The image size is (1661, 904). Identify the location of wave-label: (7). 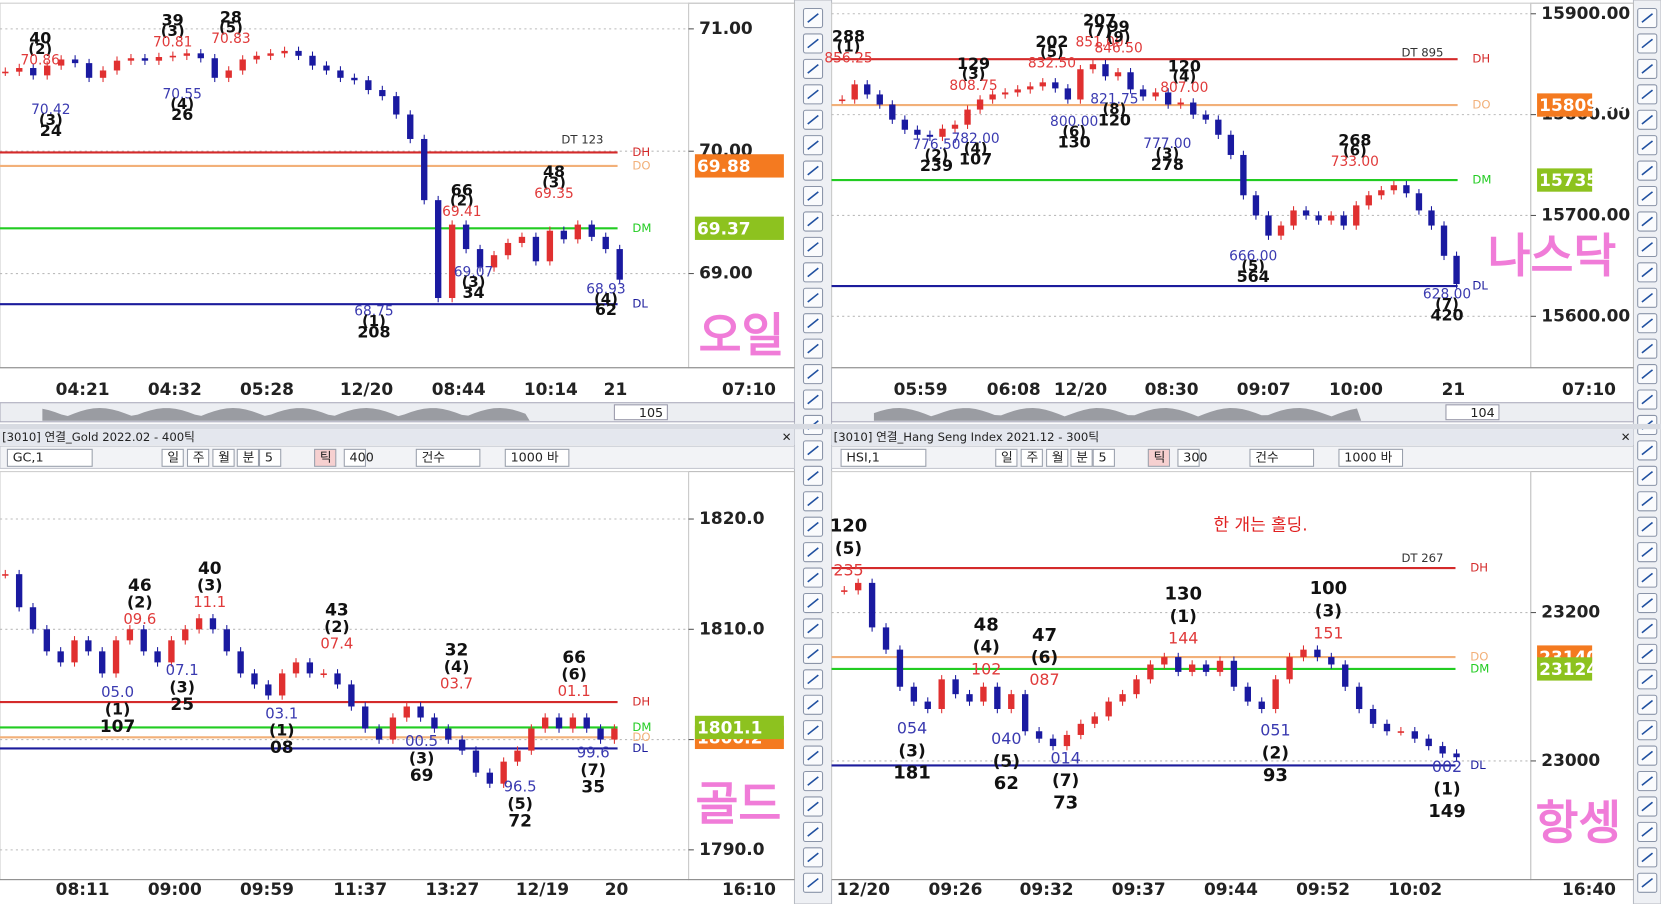
(593, 769).